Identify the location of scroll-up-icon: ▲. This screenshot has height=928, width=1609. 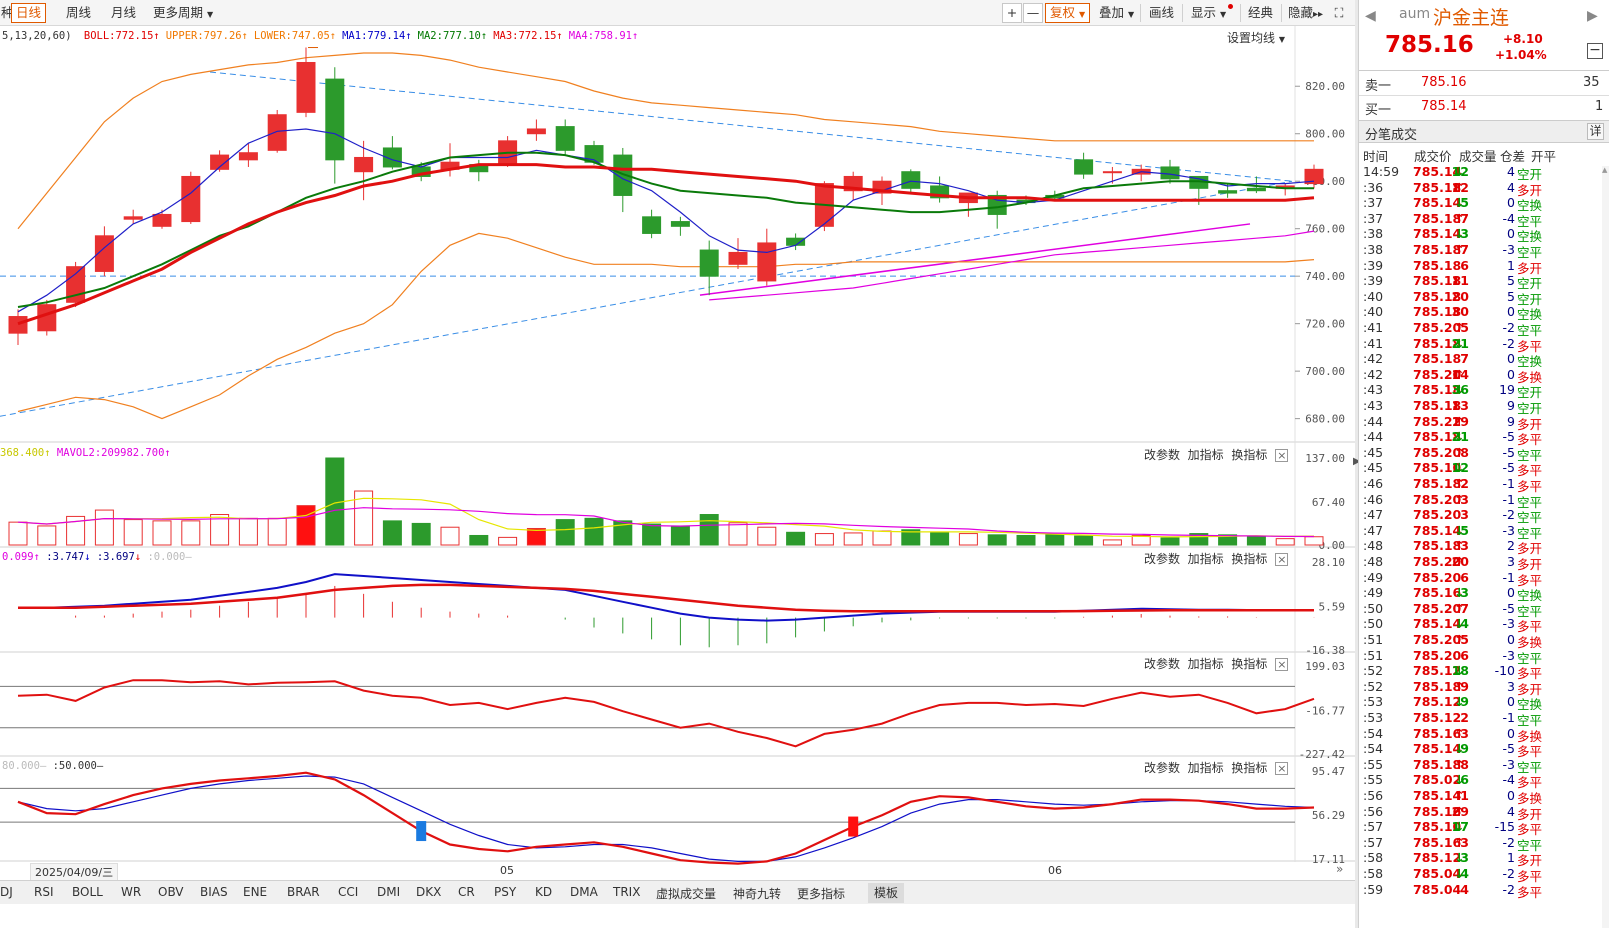
(1605, 170).